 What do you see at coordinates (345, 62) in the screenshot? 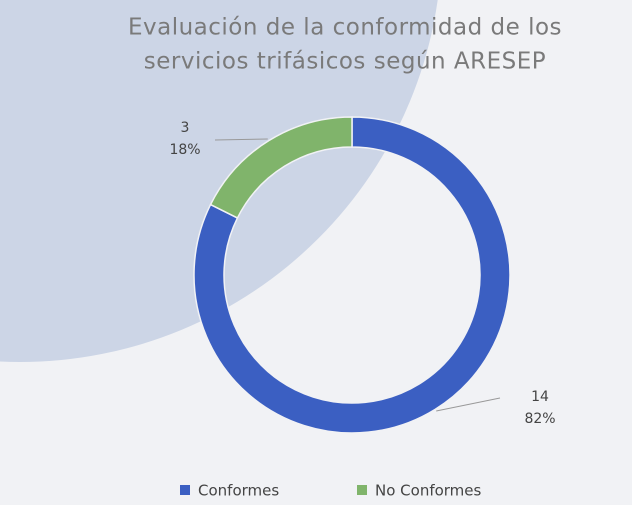
I see `chart-title: servicios trifásicos según ARESEP` at bounding box center [345, 62].